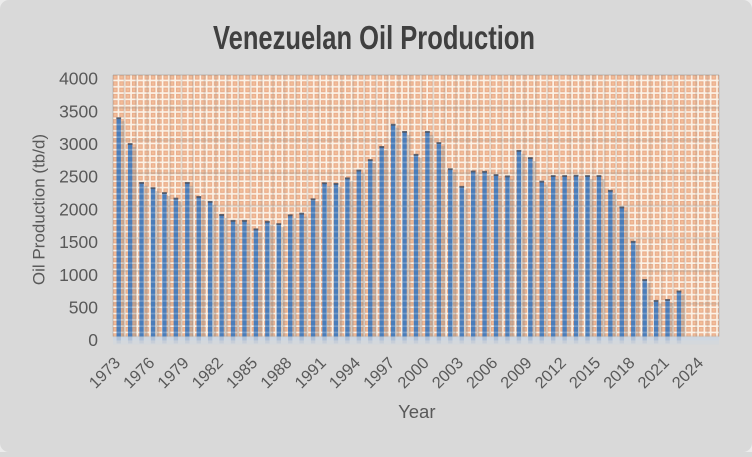 The height and width of the screenshot is (457, 752). Describe the element at coordinates (93, 340) in the screenshot. I see `svg-text: 0` at that location.